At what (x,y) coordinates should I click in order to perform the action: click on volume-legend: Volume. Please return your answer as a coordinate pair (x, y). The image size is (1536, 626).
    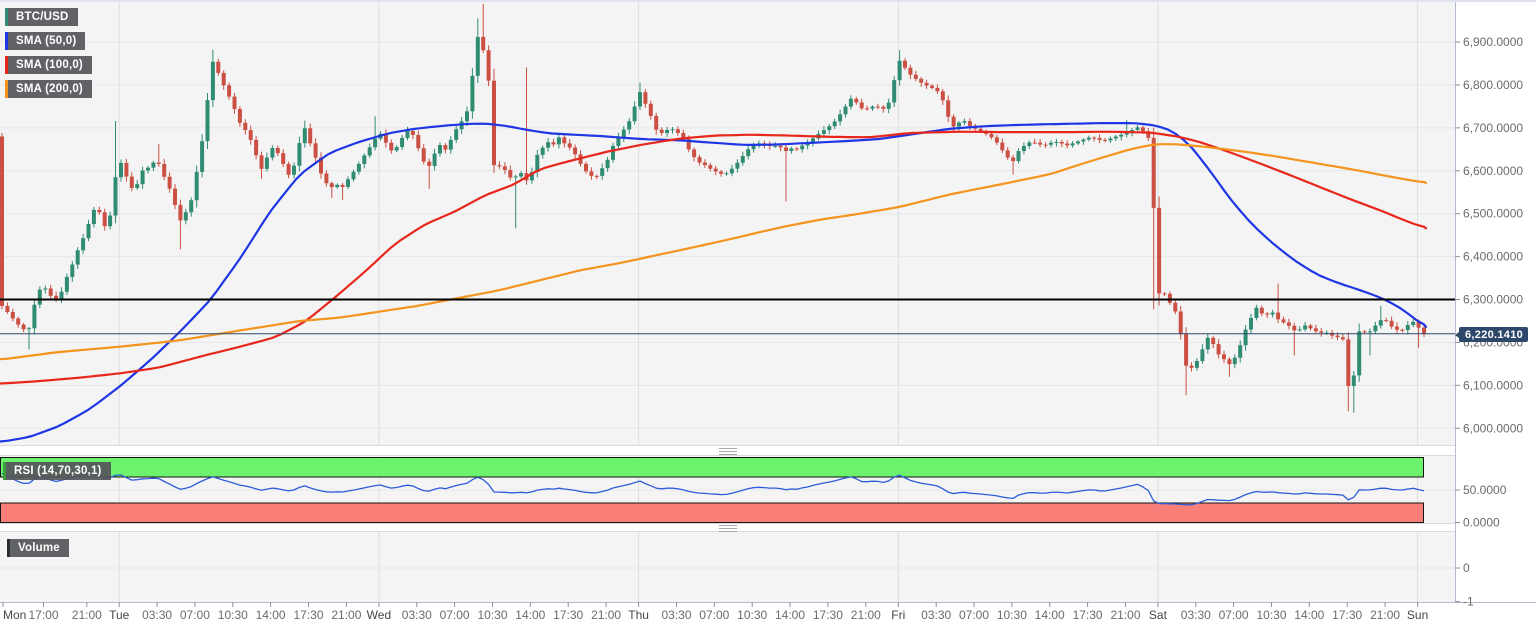
    Looking at the image, I should click on (38, 547).